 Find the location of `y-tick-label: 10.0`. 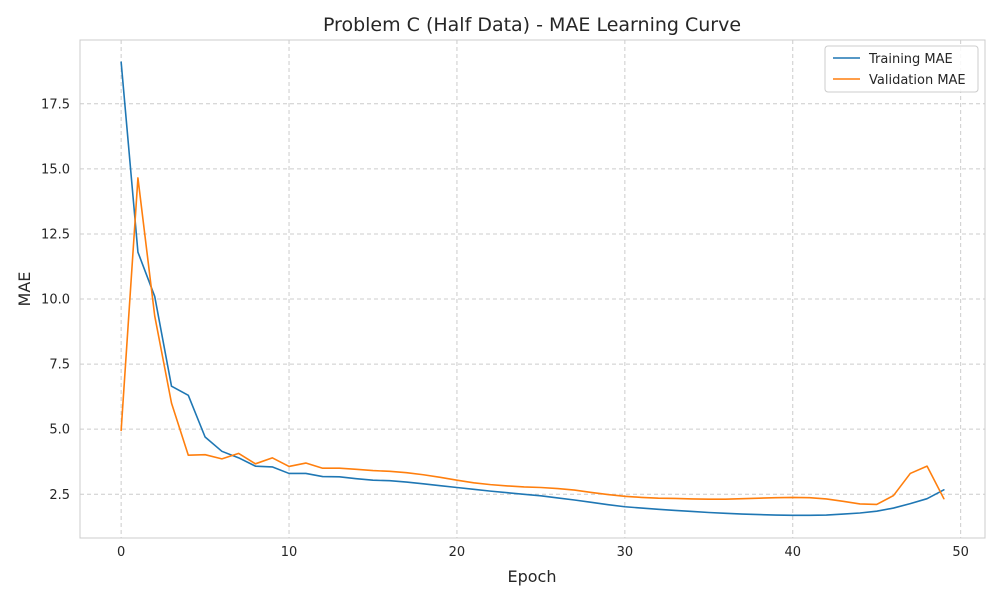

y-tick-label: 10.0 is located at coordinates (55, 300).